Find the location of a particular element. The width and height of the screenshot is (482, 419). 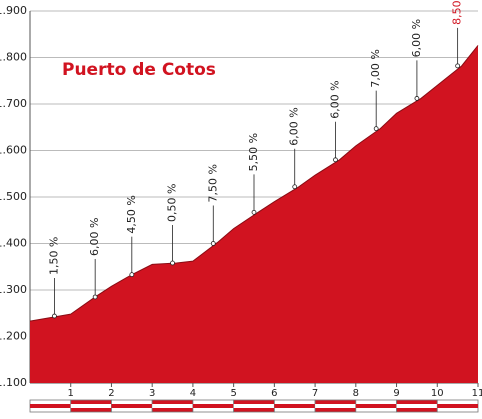

y-tick-label: 1.800 is located at coordinates (13, 57).